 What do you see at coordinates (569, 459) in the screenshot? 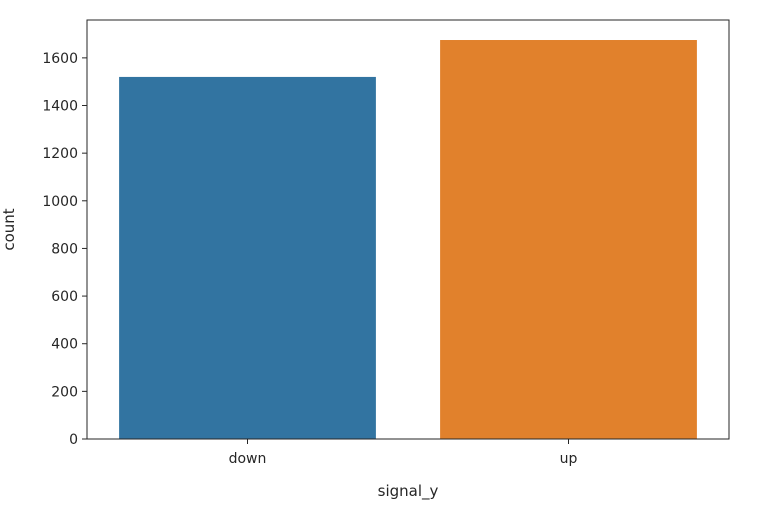
I see `x-tick-label: up` at bounding box center [569, 459].